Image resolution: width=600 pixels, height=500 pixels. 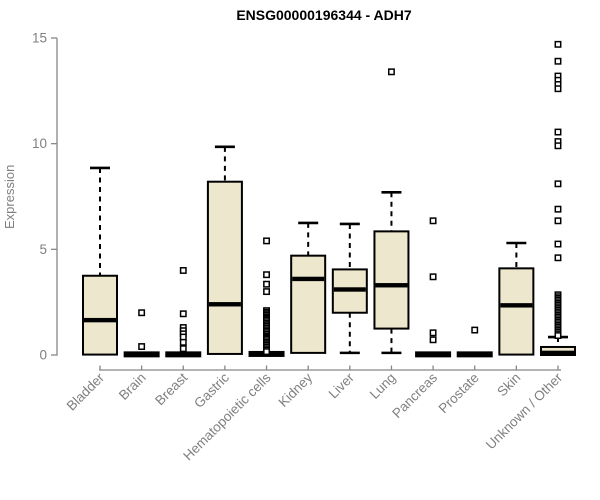 I want to click on x-category-label: Liver, so click(x=342, y=386).